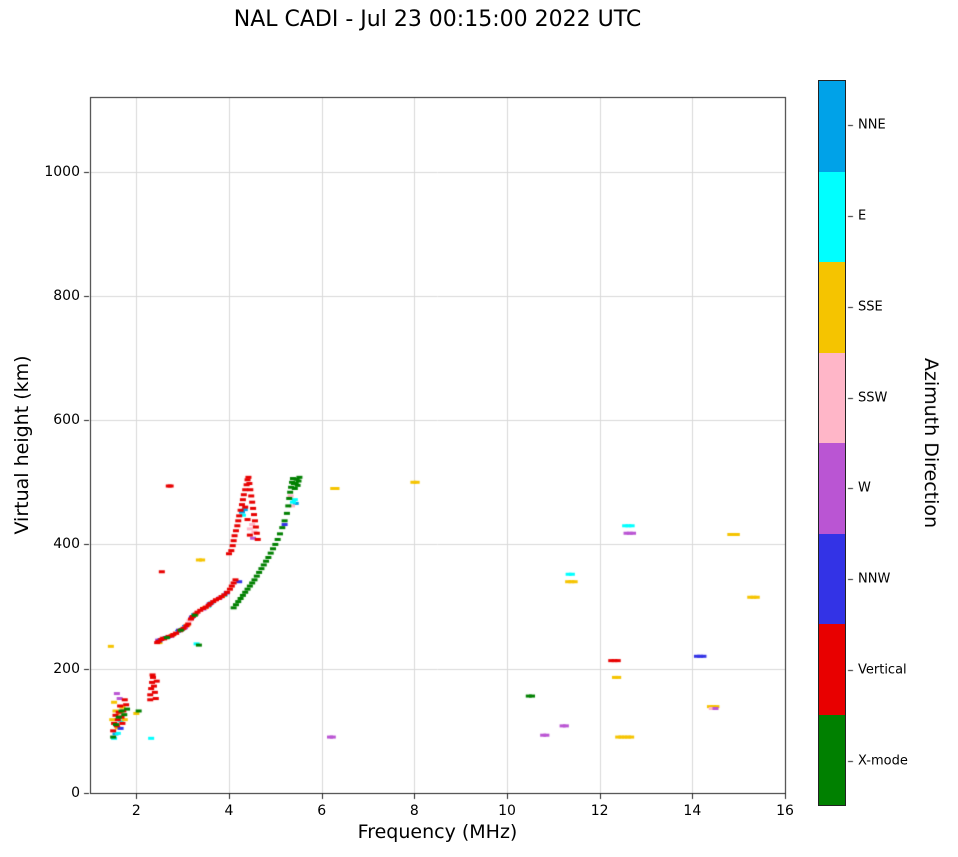 This screenshot has height=857, width=958. What do you see at coordinates (864, 488) in the screenshot?
I see `colorbar-label-w: W` at bounding box center [864, 488].